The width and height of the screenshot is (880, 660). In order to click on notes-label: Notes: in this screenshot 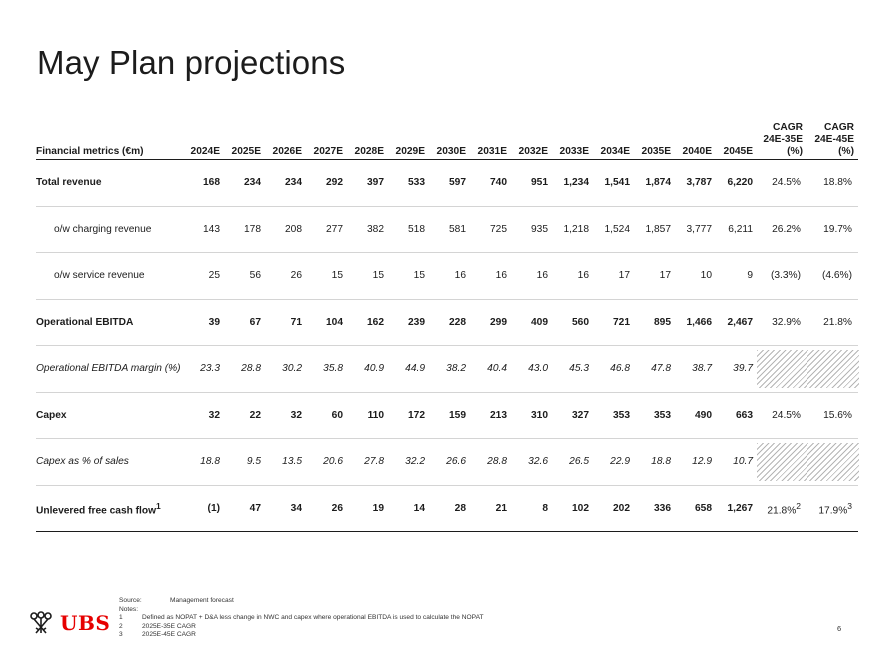, I will do `click(129, 609)`.